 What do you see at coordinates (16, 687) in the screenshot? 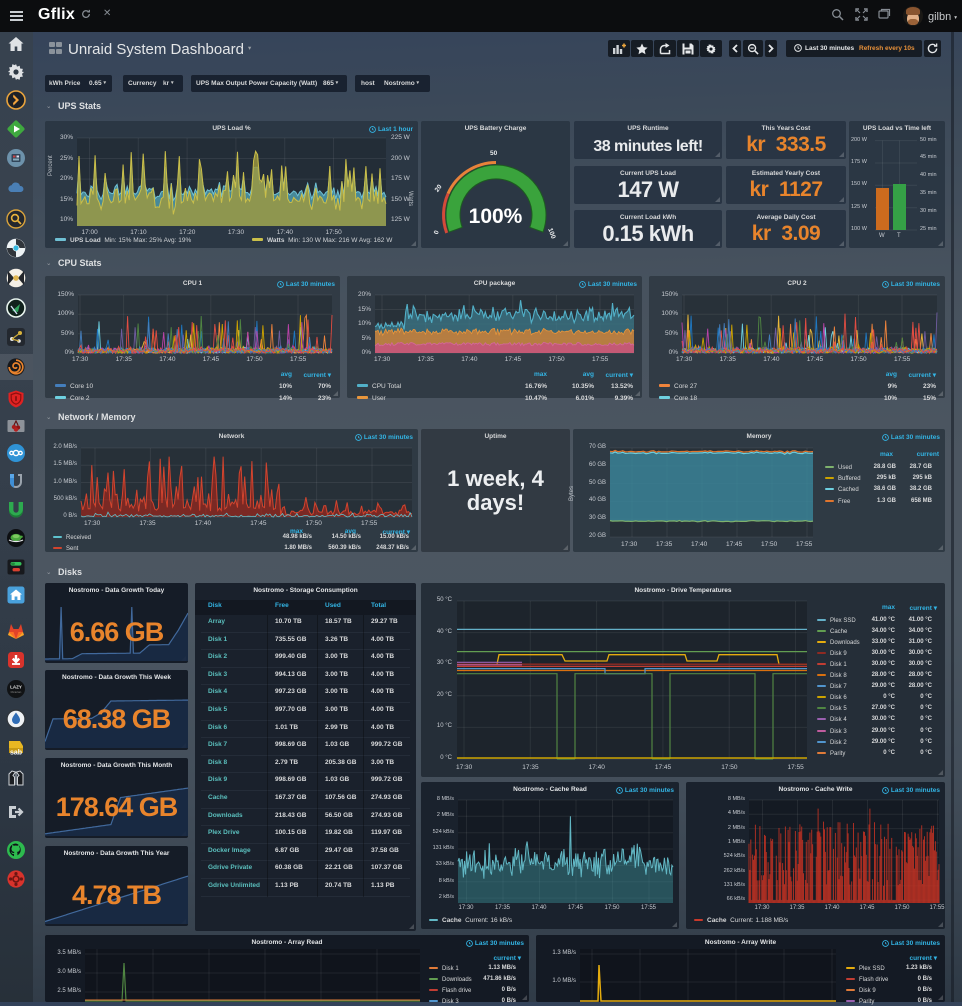
I see `svg-text: LAZY` at bounding box center [16, 687].